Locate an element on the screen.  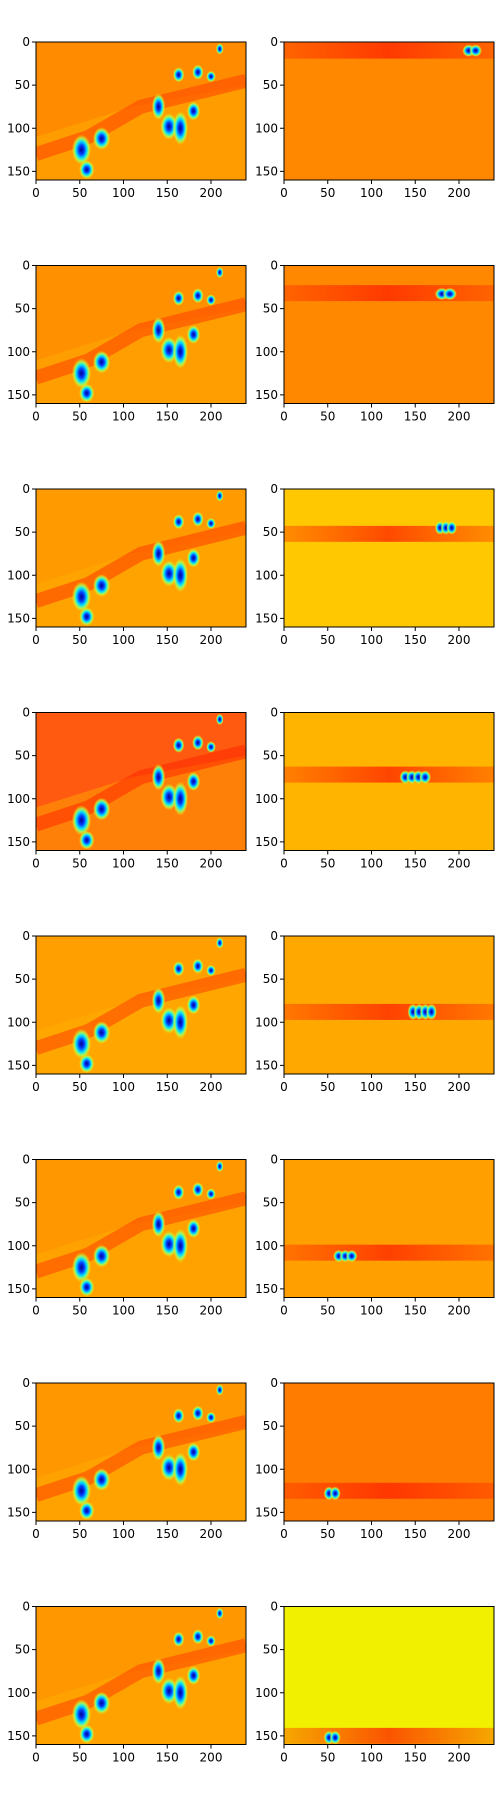
heatmap-panel-r2-c1: 0 50 100 150 200050100150 is located at coordinates (374, 564).